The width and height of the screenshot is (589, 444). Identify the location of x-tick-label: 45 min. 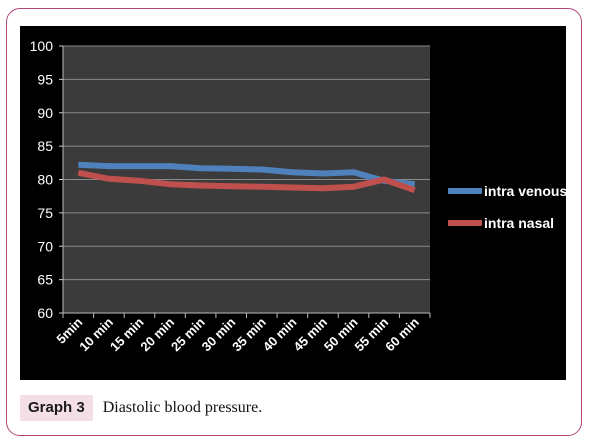
(310, 334).